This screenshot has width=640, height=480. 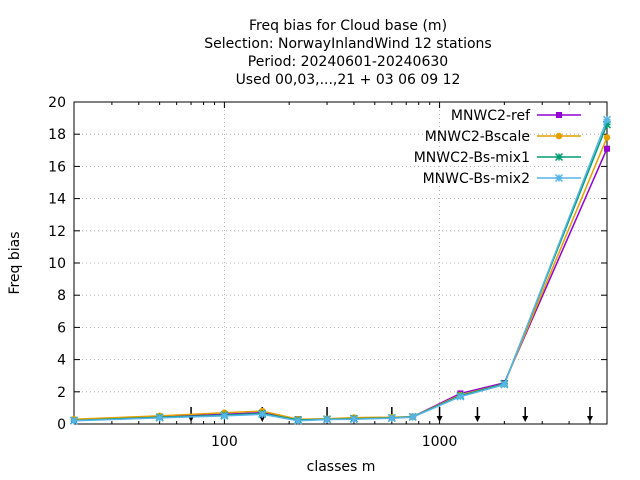 What do you see at coordinates (61, 361) in the screenshot?
I see `y-tick-label: 4` at bounding box center [61, 361].